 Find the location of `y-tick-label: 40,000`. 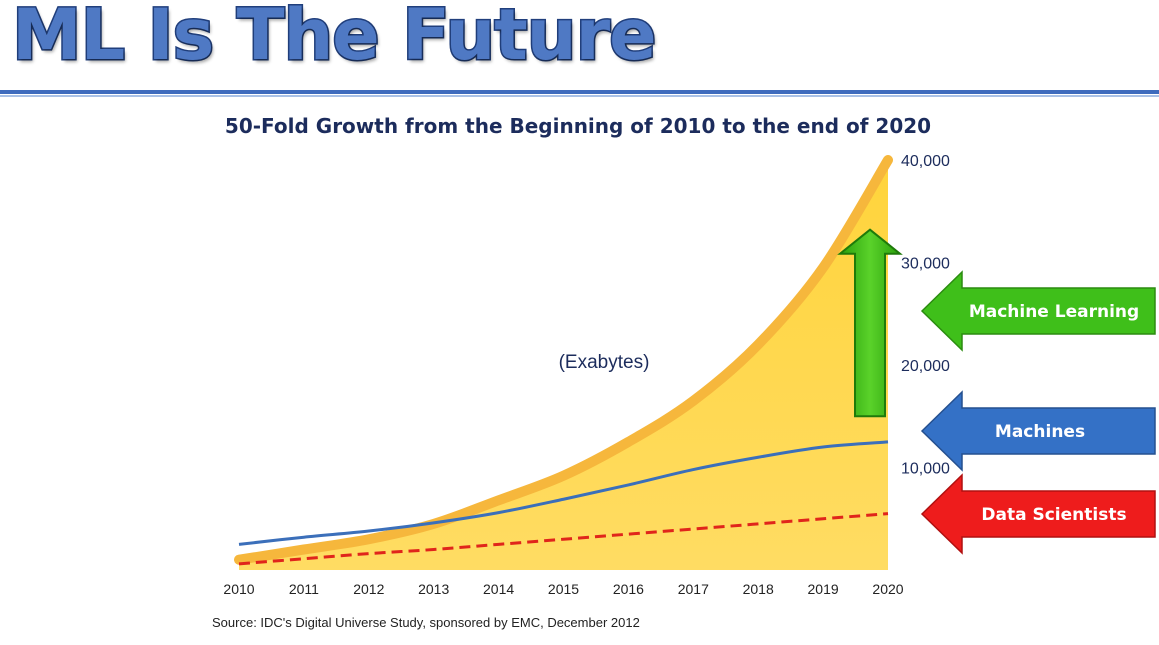

y-tick-label: 40,000 is located at coordinates (925, 161).